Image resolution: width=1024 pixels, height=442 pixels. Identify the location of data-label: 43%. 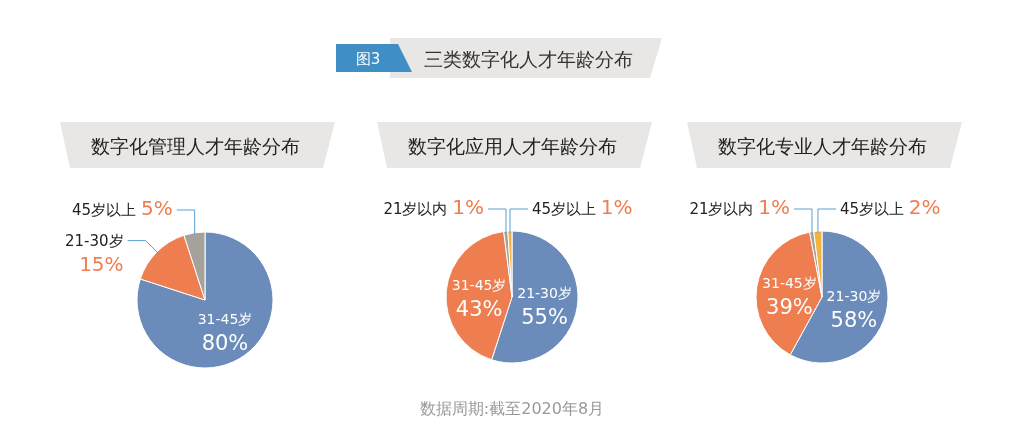
(479, 308).